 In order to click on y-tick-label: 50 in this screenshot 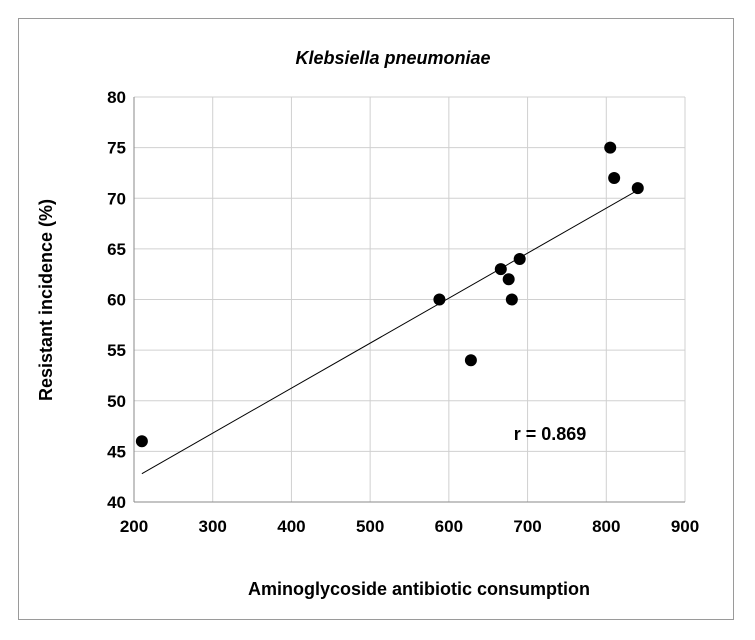, I will do `click(116, 401)`.